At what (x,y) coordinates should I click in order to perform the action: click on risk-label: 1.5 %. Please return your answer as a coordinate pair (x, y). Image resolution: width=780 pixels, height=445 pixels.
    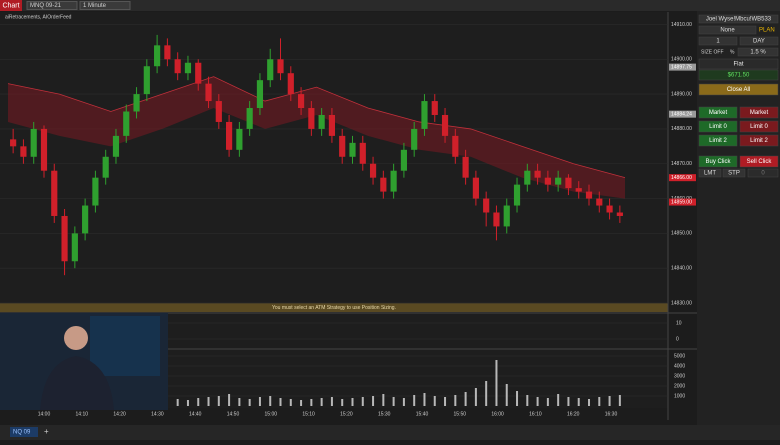
    Looking at the image, I should click on (758, 53).